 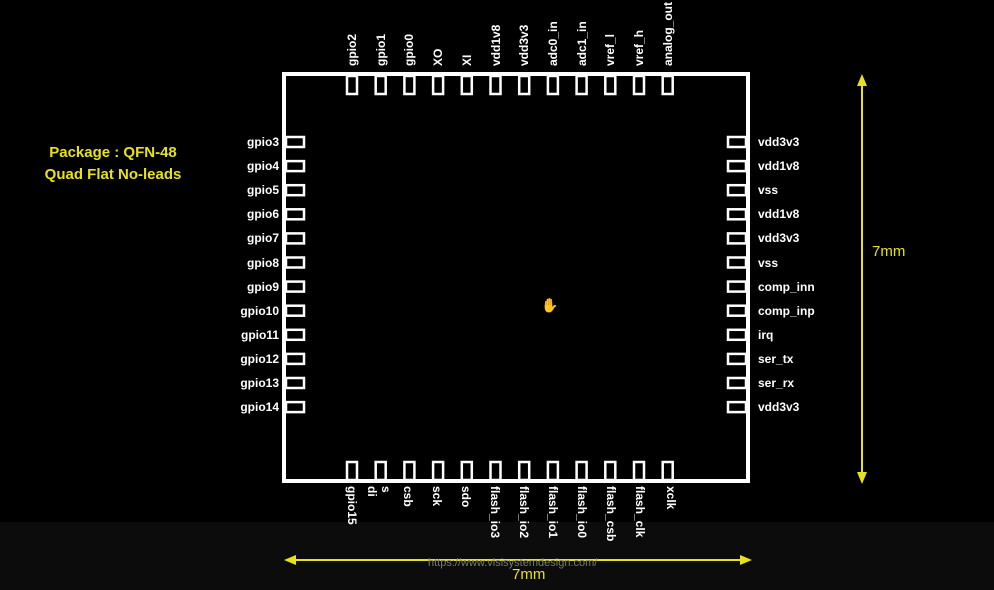 I want to click on pad-top-vref_l, so click(x=610, y=85).